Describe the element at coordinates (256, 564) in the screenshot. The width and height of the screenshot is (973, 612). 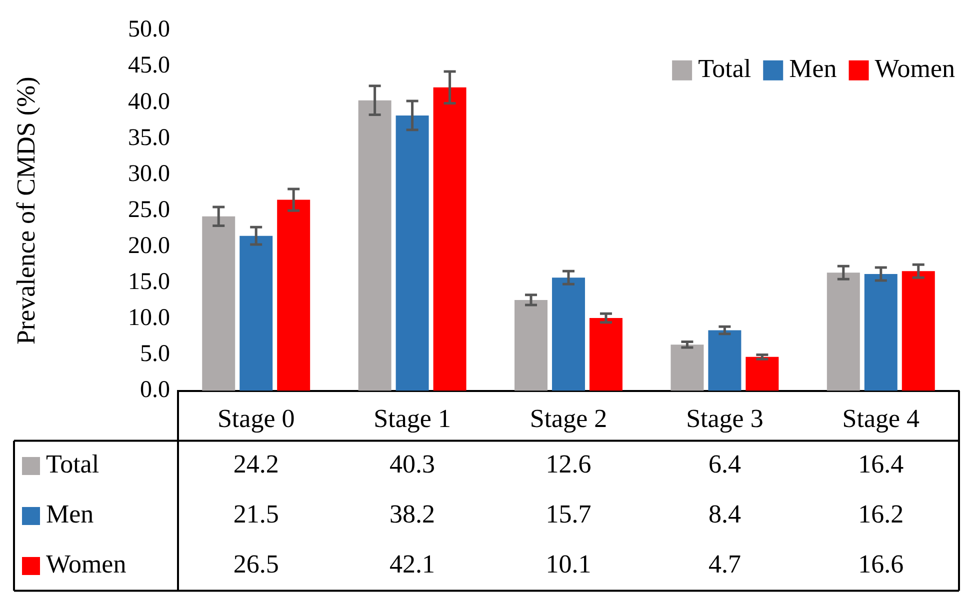
I see `data-label: 26.5` at that location.